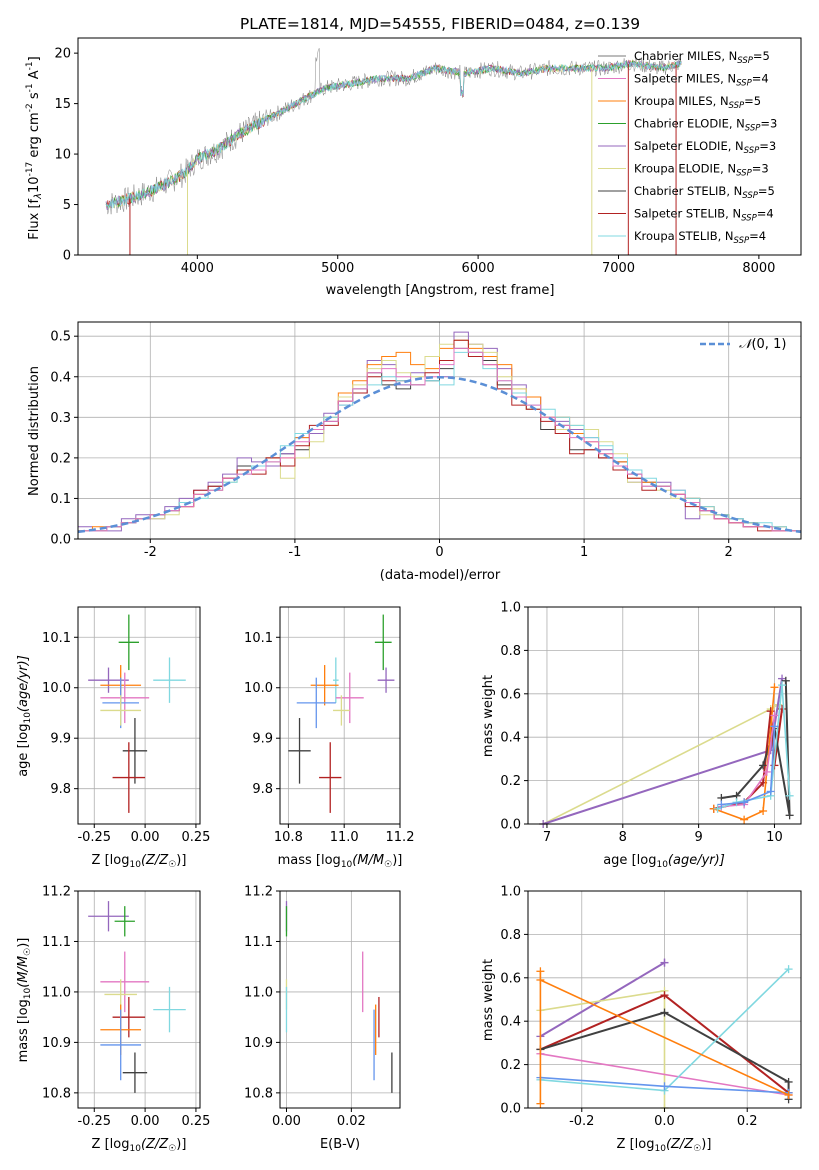 Image resolution: width=819 pixels, height=1170 pixels. I want to click on weight-age-ytick-label: 0.6, so click(510, 694).